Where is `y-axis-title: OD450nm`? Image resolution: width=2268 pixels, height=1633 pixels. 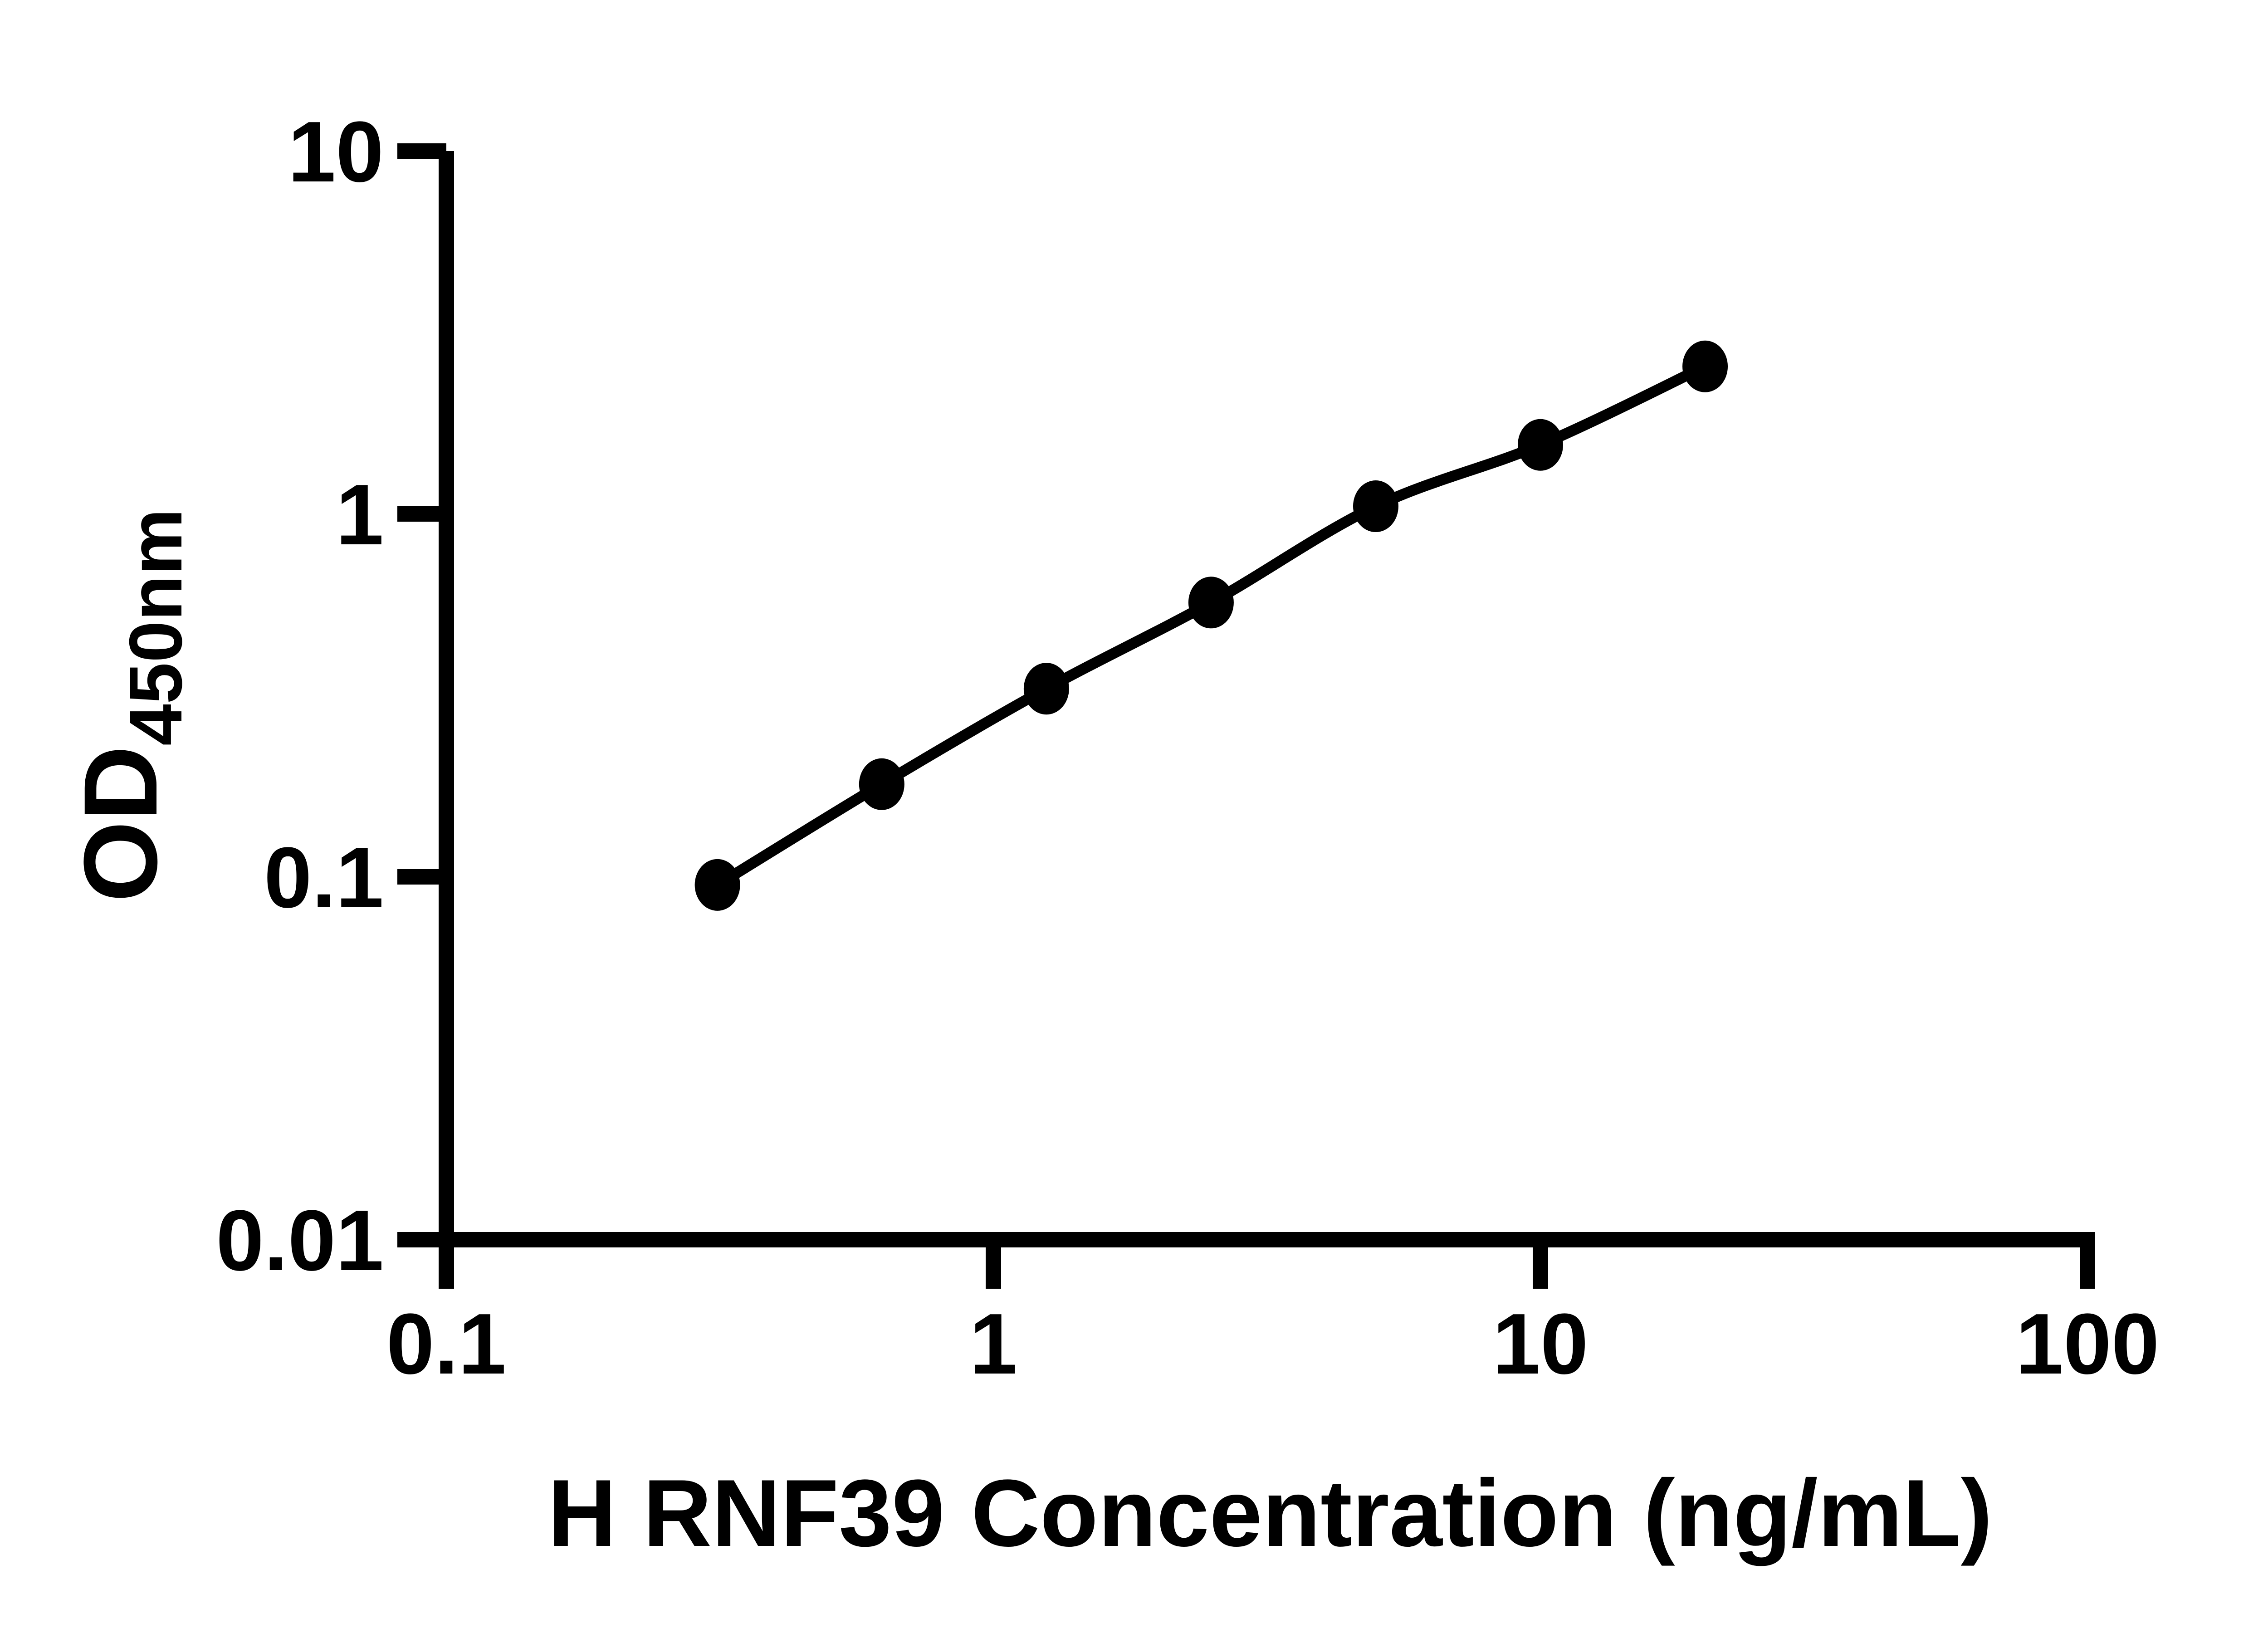 y-axis-title: OD450nm is located at coordinates (130, 705).